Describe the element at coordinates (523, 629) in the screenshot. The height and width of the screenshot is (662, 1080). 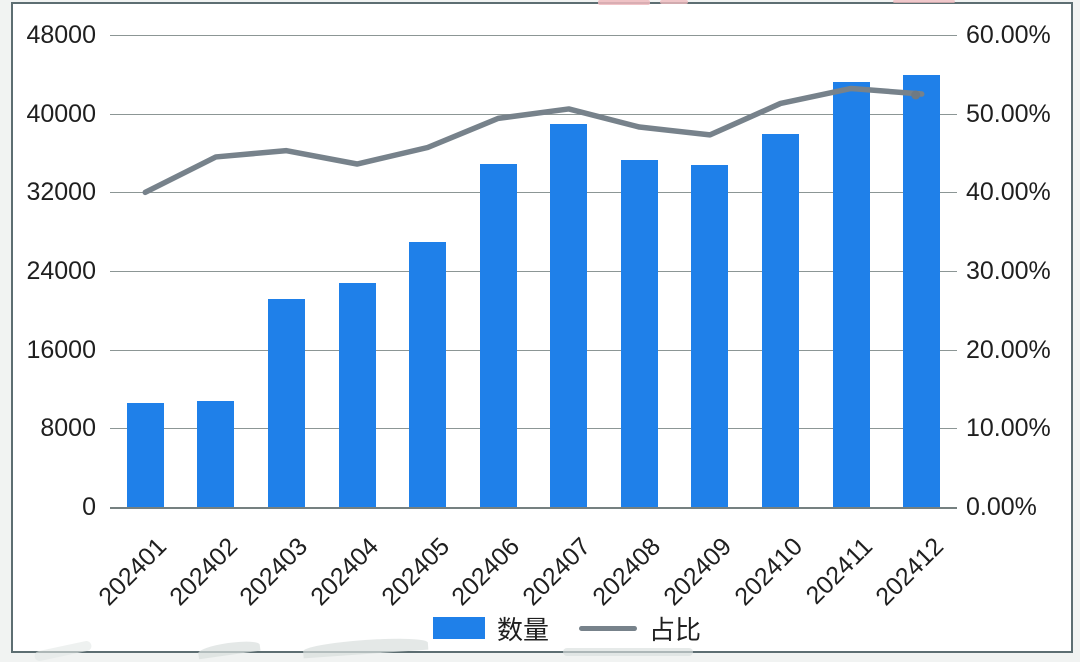
I see `legend-quantity-label: 数量` at that location.